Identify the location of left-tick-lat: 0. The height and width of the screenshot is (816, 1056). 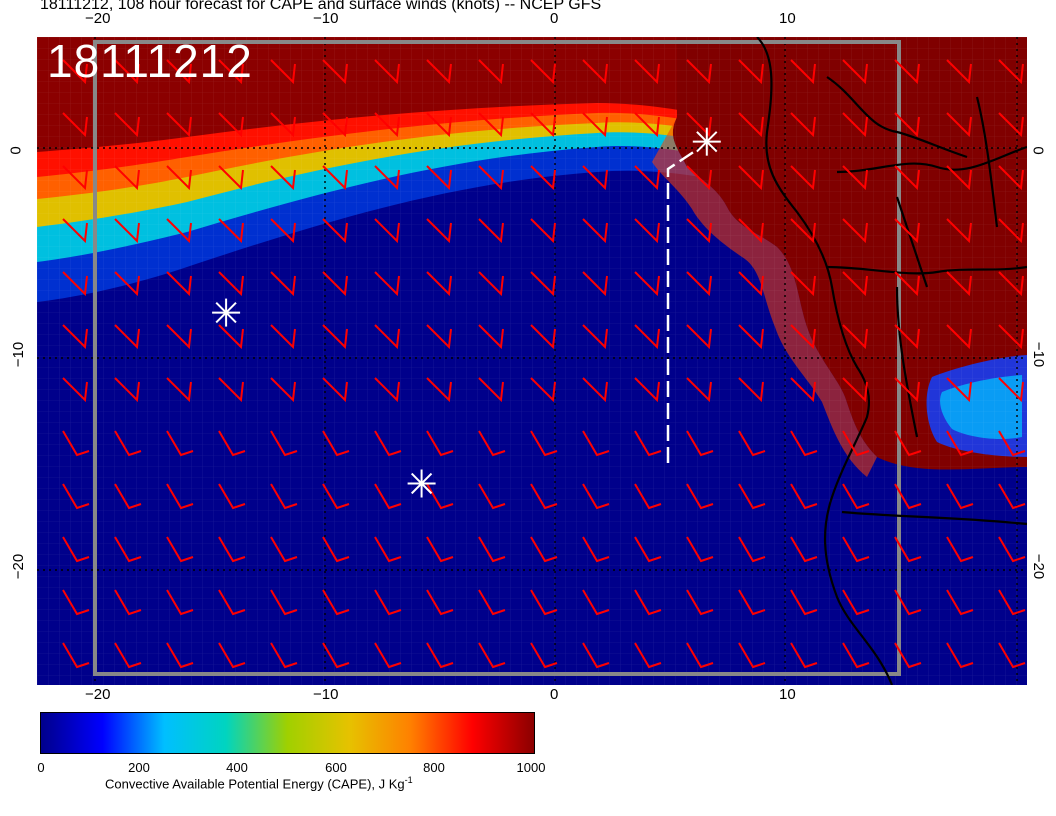
(16, 150).